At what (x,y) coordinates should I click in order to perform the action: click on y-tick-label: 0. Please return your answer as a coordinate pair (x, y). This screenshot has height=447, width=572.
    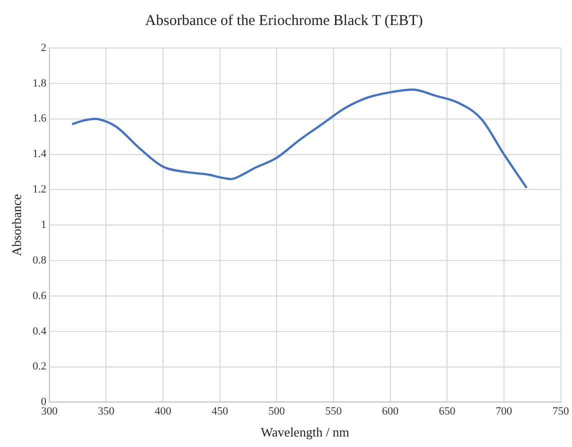
    Looking at the image, I should click on (43, 402).